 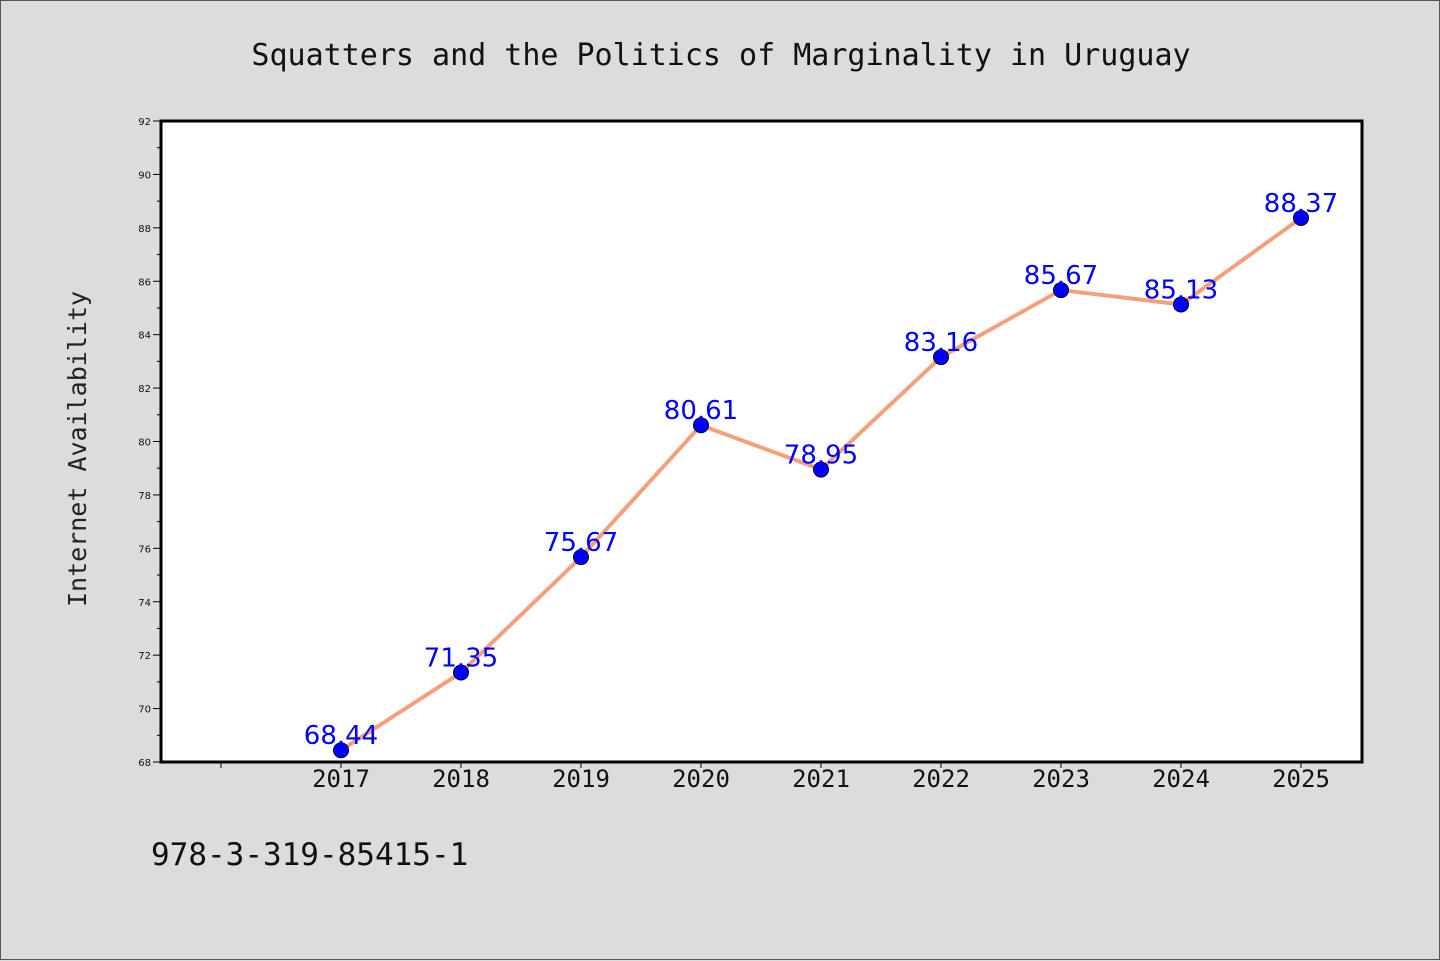 What do you see at coordinates (775, 777) in the screenshot?
I see `x-axis: 2017 2018 2019 2020 2021 2022 2023 2024 2025` at bounding box center [775, 777].